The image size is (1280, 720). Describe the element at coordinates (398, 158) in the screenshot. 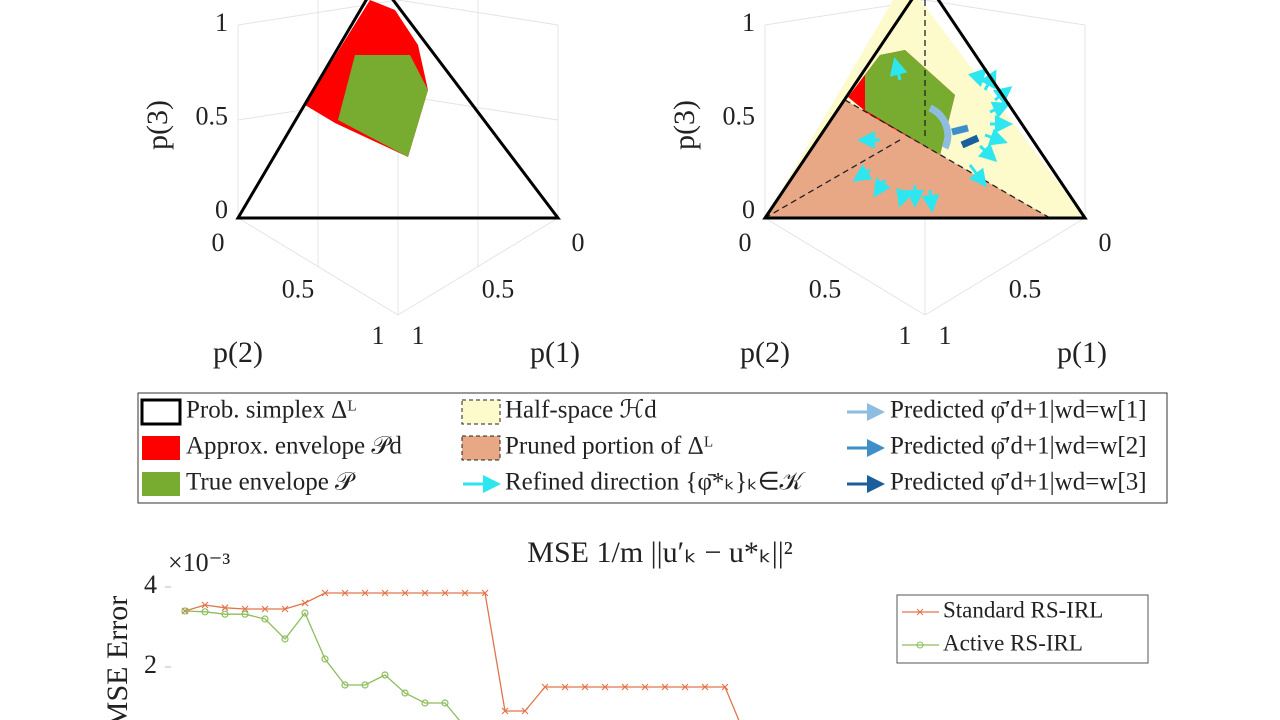

I see `simplex-left` at that location.